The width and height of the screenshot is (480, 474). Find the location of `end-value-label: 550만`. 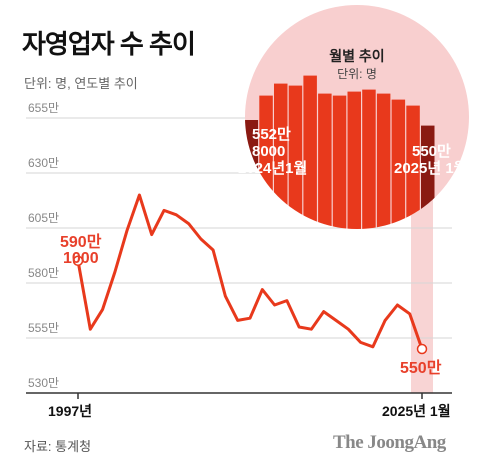

end-value-label: 550만 is located at coordinates (421, 368).